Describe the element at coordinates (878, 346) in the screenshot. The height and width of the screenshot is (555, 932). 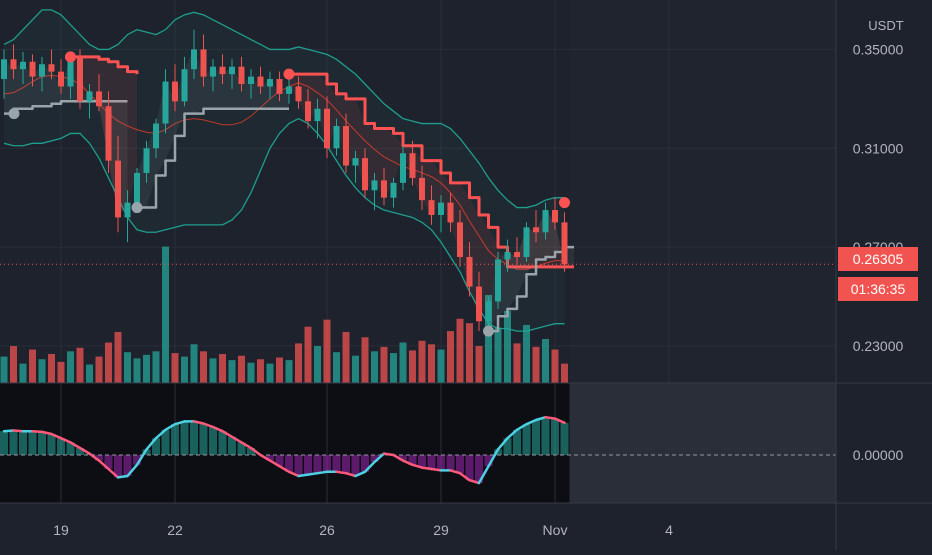
I see `price-tick-label: 0.23000` at that location.